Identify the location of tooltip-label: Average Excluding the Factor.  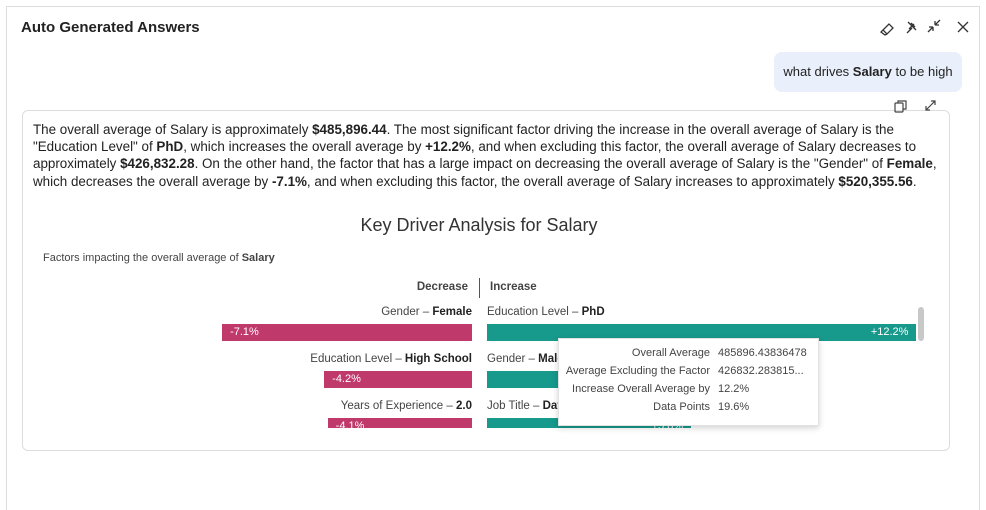
(637, 371).